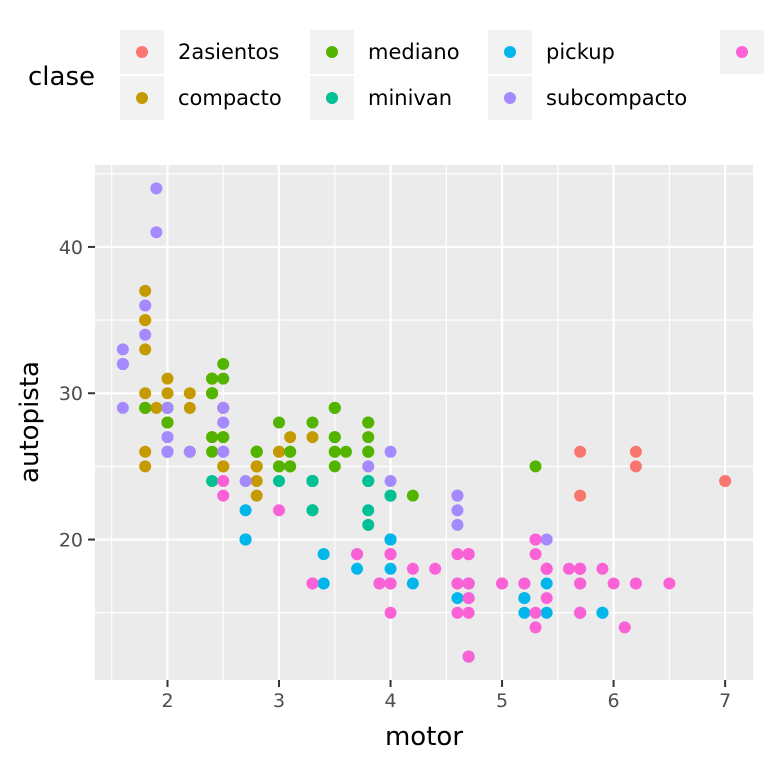  What do you see at coordinates (279, 701) in the screenshot?
I see `x-tick-label: 3` at bounding box center [279, 701].